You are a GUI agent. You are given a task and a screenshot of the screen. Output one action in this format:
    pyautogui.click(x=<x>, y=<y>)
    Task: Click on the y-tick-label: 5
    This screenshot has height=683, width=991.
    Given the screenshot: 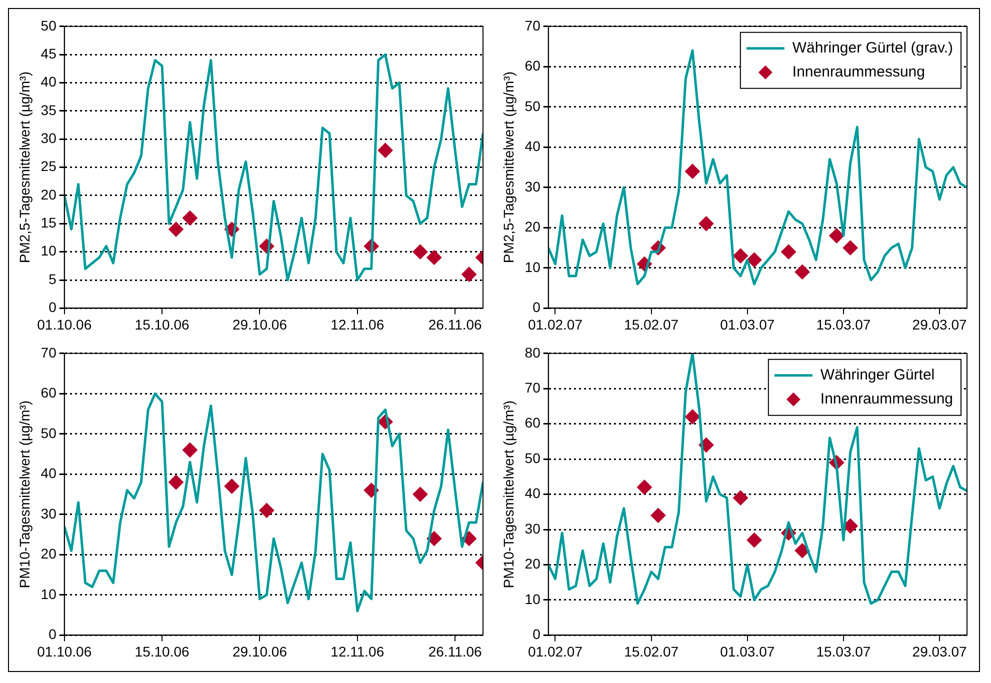 What is the action you would take?
    pyautogui.click(x=52, y=278)
    